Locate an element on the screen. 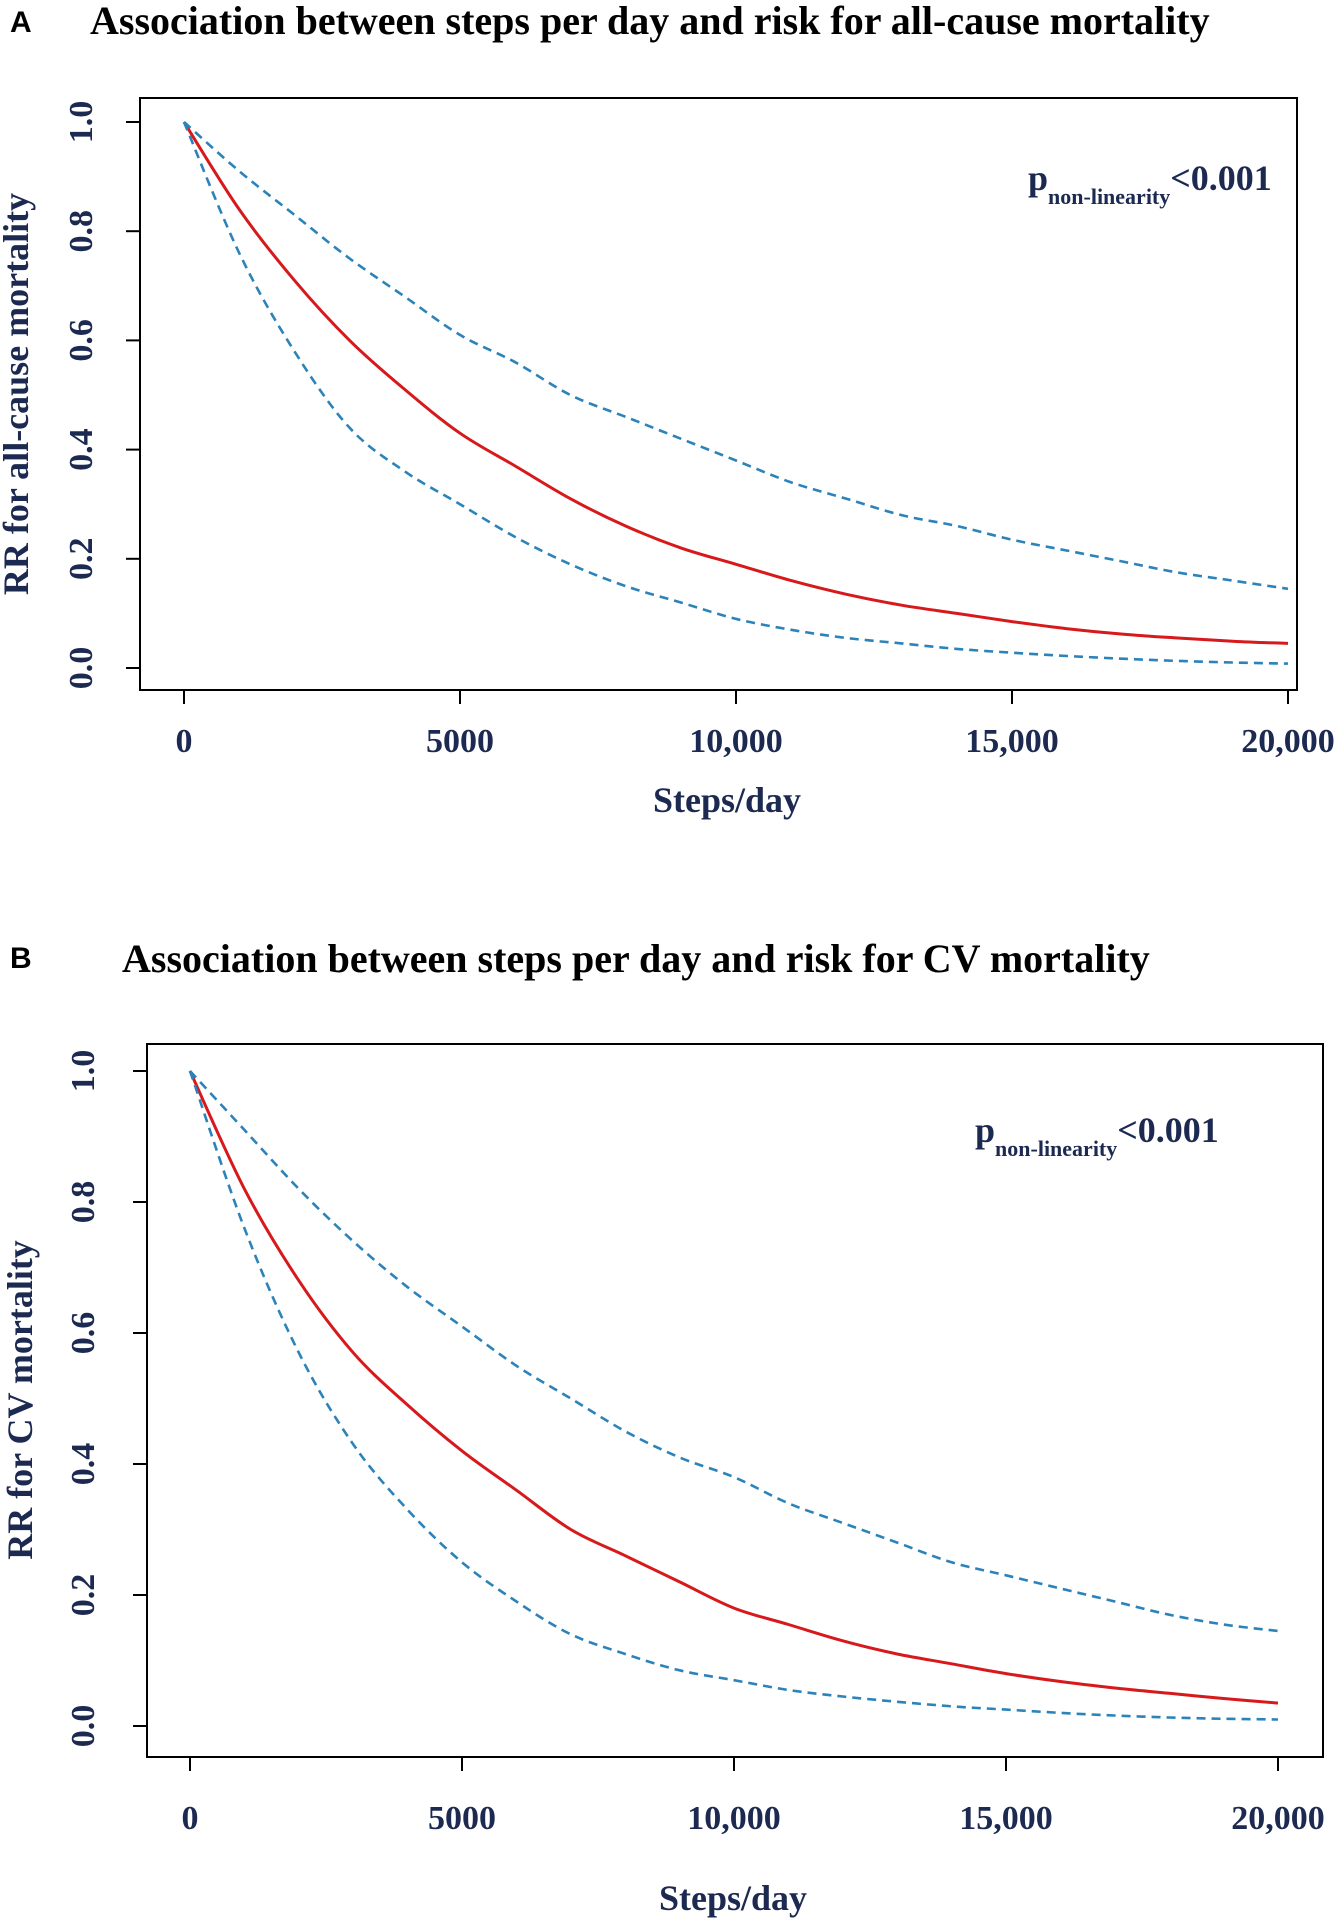 The width and height of the screenshot is (1340, 1922). y-axis-label: RR for all-cause mortality is located at coordinates (18, 394).